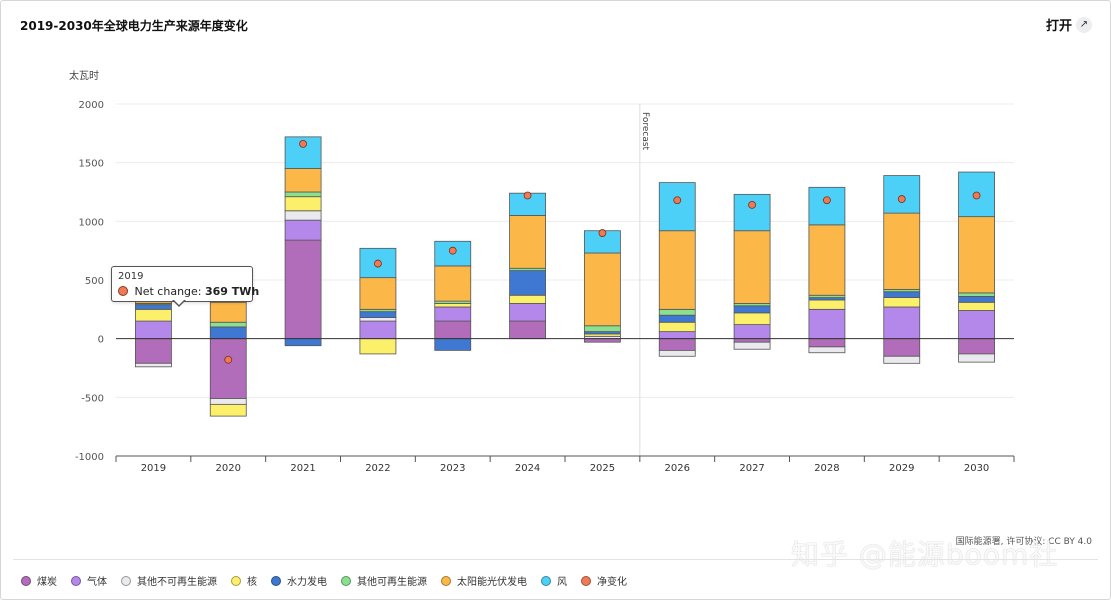  What do you see at coordinates (1023, 542) in the screenshot?
I see `source-note: 国际能源署, 许可协议: CC BY 4.0` at bounding box center [1023, 542].